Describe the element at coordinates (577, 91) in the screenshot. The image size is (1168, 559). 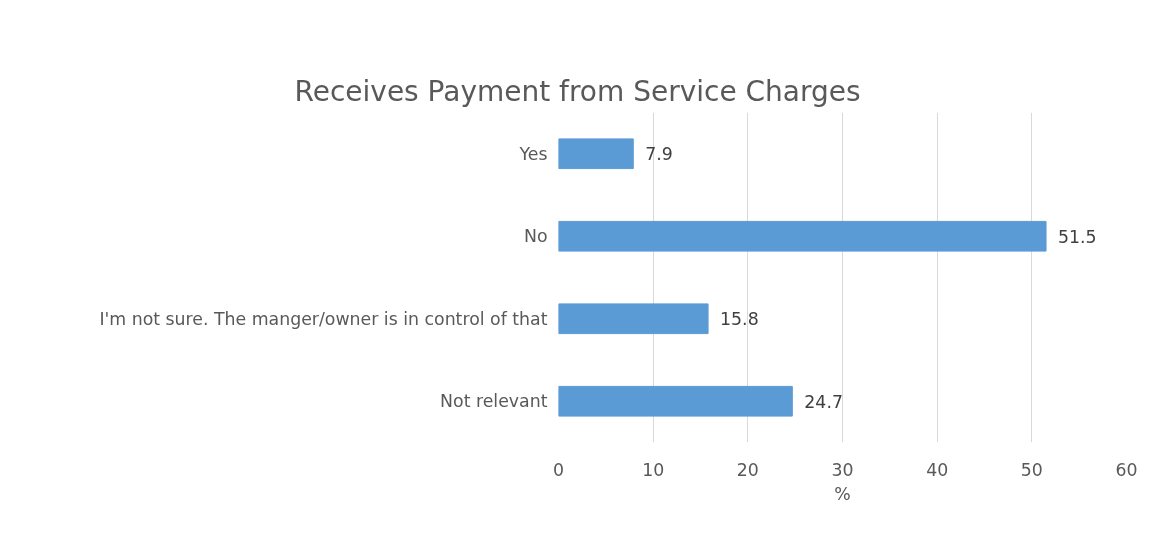
I see `chart-title: Receives Payment from Service Charges` at that location.